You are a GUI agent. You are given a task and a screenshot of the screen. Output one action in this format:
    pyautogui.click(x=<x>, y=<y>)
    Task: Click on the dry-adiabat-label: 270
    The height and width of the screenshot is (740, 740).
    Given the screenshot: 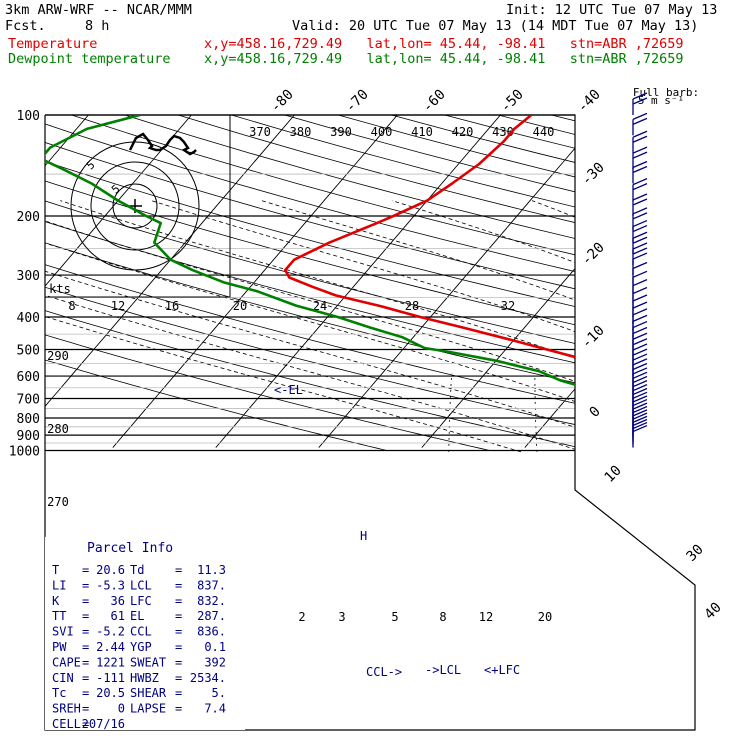 What is the action you would take?
    pyautogui.click(x=58, y=502)
    